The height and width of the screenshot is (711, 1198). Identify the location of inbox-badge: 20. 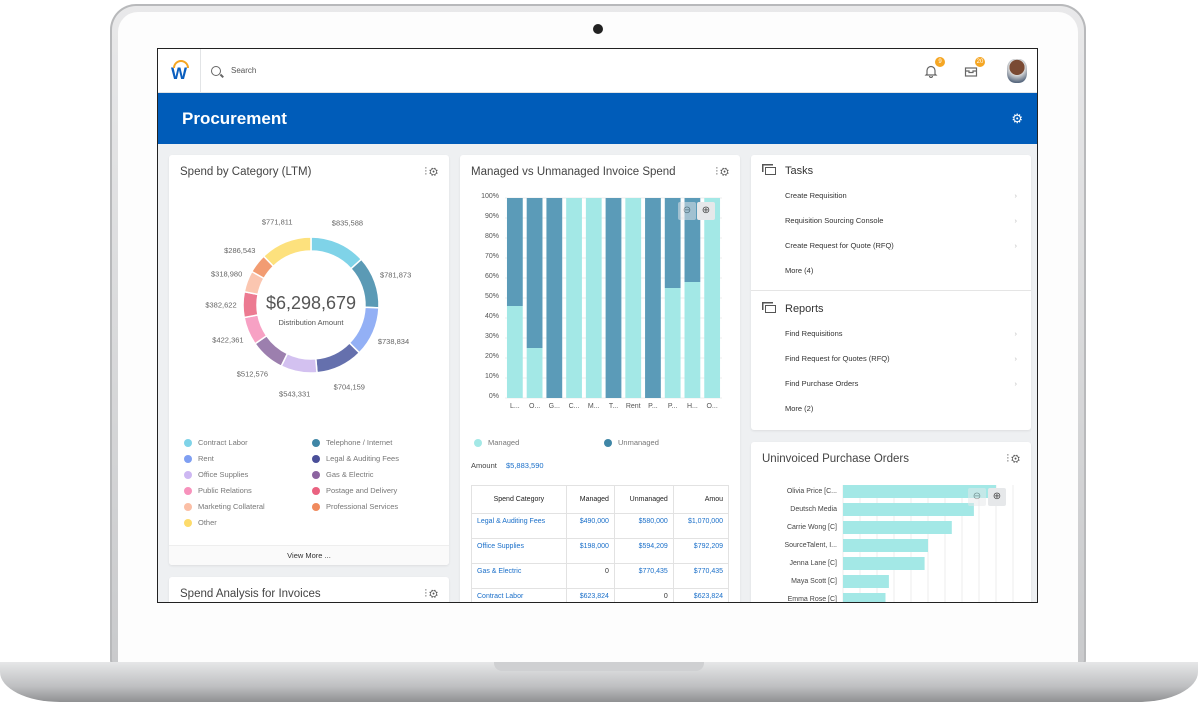
(980, 62).